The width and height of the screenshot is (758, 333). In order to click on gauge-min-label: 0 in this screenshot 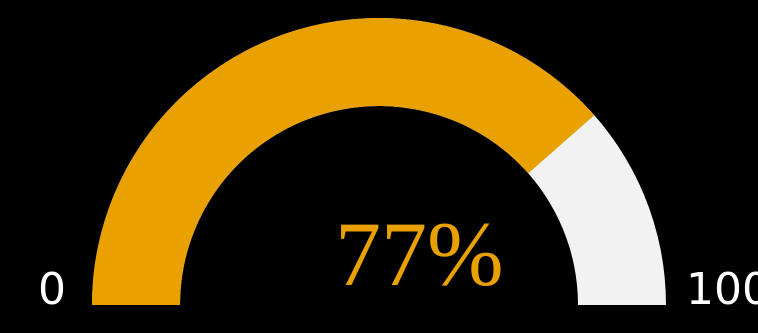, I will do `click(52, 289)`.